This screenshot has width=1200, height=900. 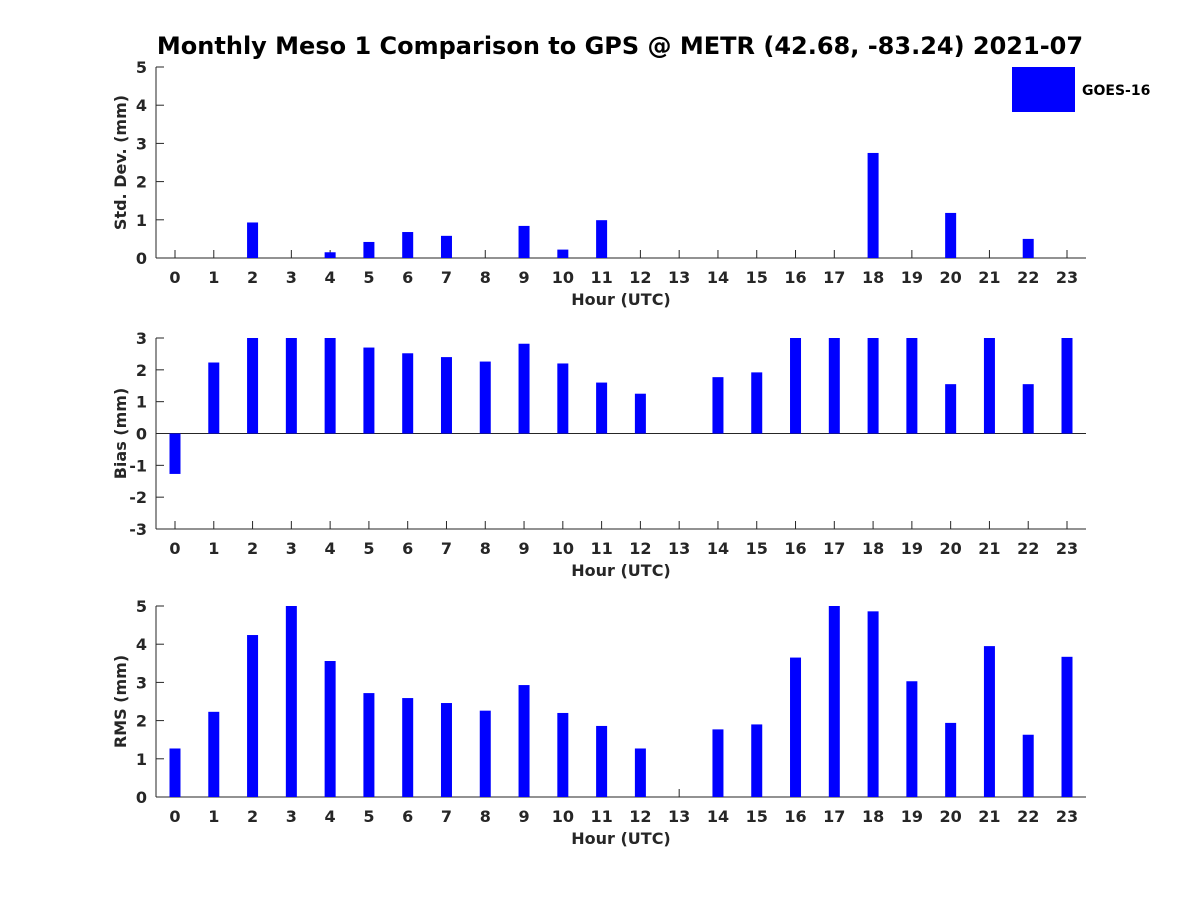 I want to click on rms-x-tick-label: 10, so click(x=563, y=816).